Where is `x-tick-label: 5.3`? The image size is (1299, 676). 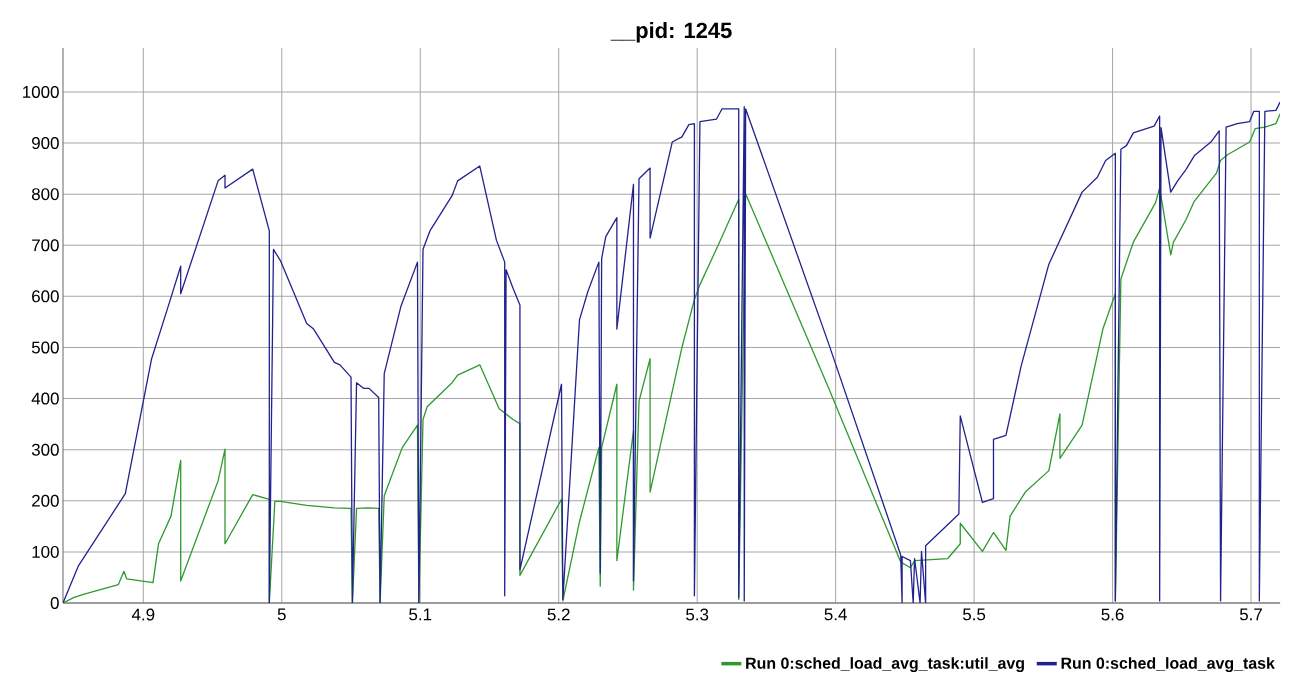 x-tick-label: 5.3 is located at coordinates (697, 614).